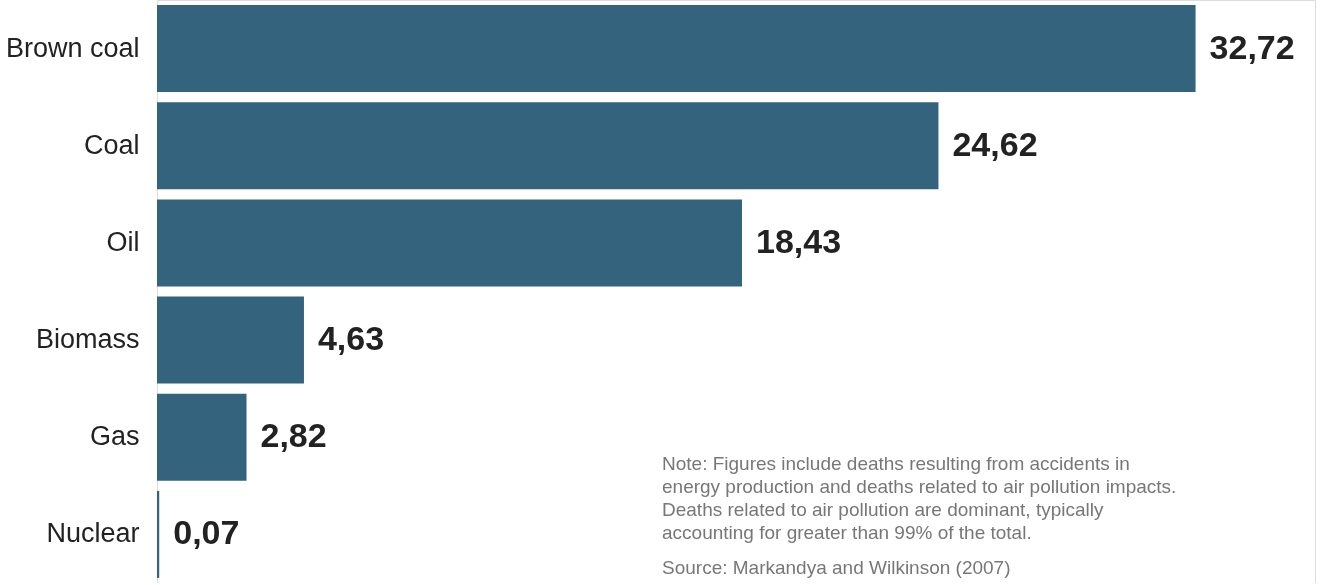 The width and height of the screenshot is (1324, 585). Describe the element at coordinates (1252, 46) in the screenshot. I see `data-label: 32,72` at that location.